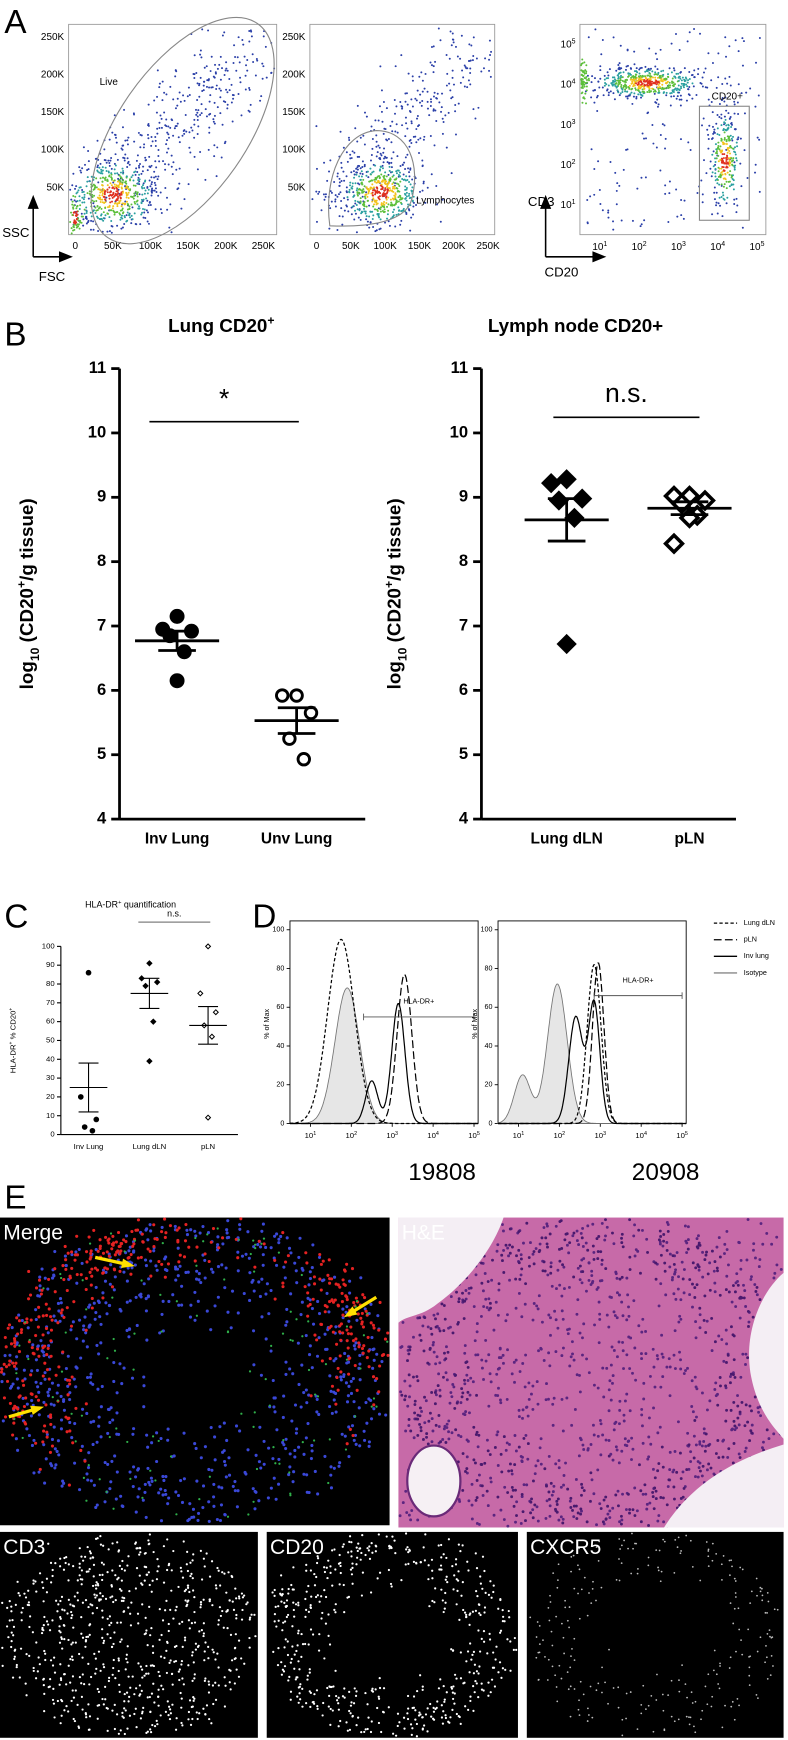 The width and height of the screenshot is (788, 1740). Describe the element at coordinates (575, 325) in the screenshot. I see `chart-title-part: Lymph node CD20+` at that location.